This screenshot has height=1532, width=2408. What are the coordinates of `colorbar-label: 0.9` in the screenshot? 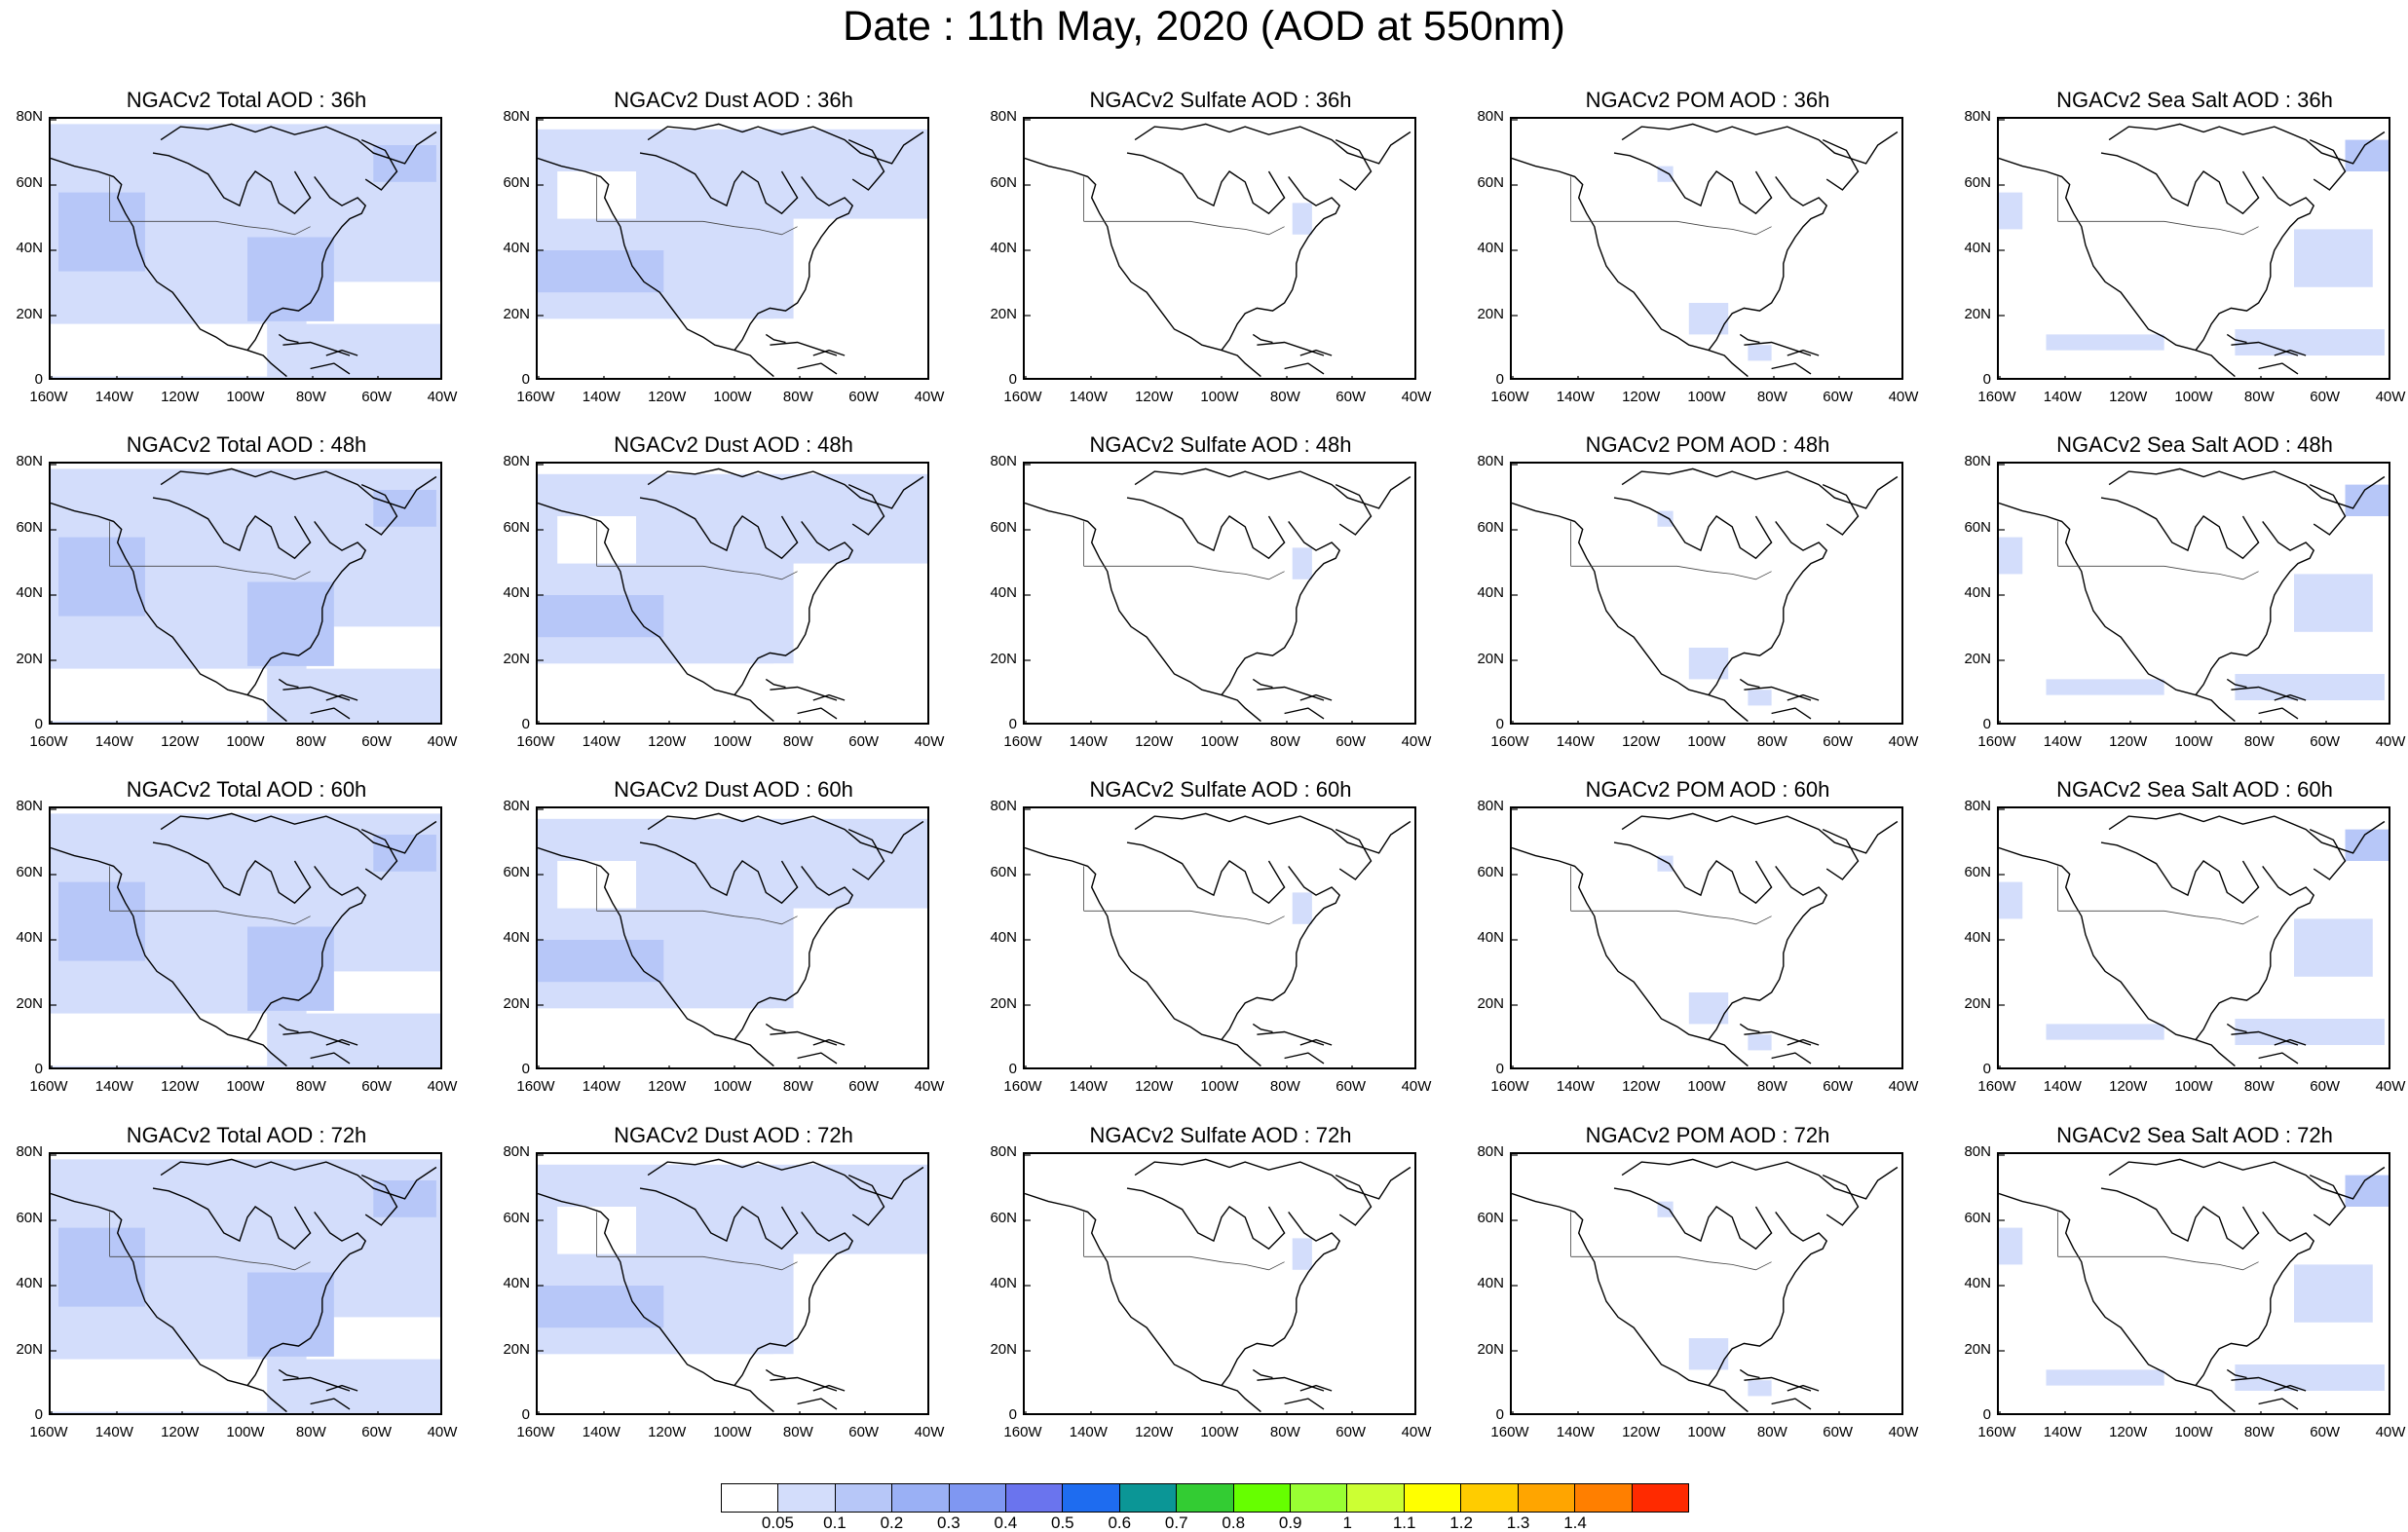 It's located at (1290, 1522).